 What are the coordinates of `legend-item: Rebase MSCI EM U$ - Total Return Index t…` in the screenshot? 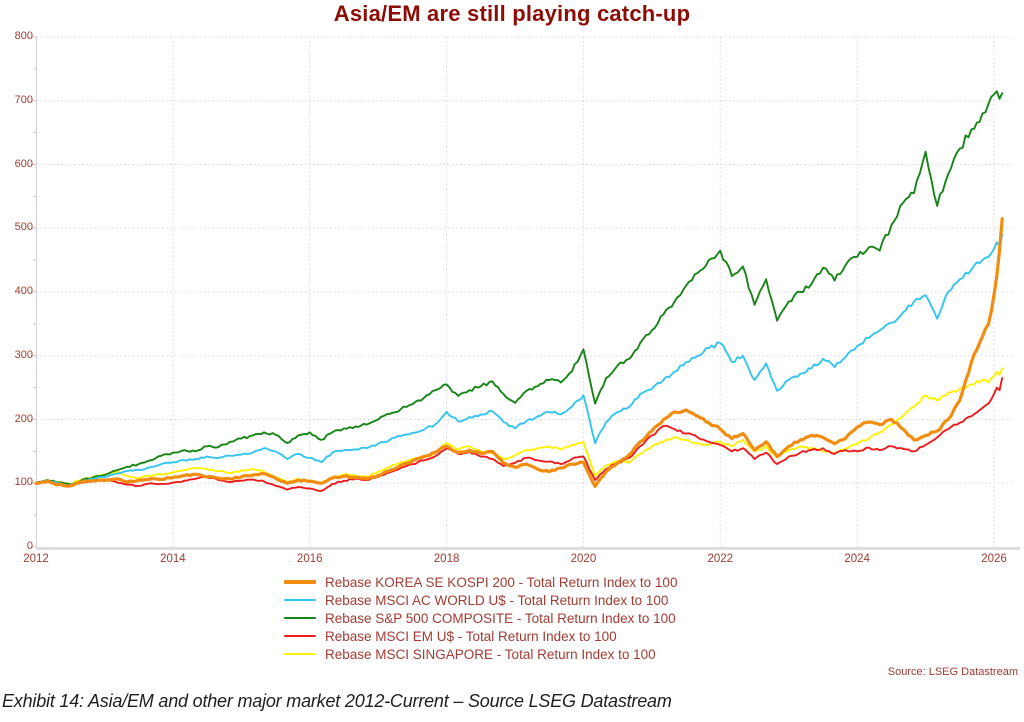 It's located at (480, 636).